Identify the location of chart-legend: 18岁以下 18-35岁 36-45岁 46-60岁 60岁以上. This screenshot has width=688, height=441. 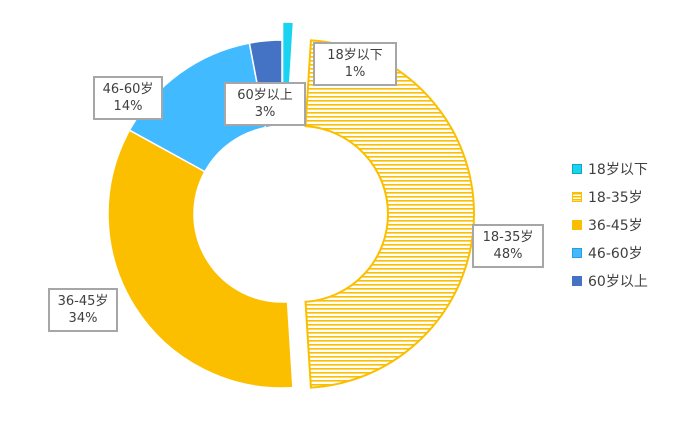
(610, 228).